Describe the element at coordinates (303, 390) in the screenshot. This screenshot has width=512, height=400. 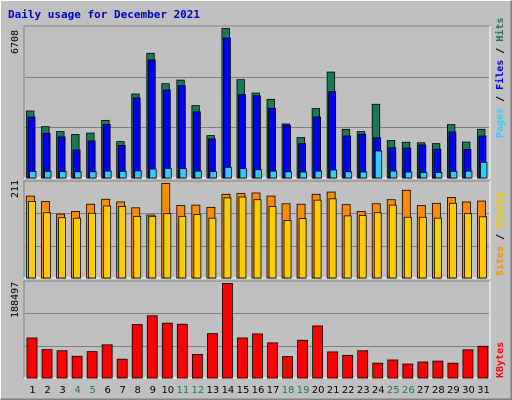
I see `day-label: 19` at that location.